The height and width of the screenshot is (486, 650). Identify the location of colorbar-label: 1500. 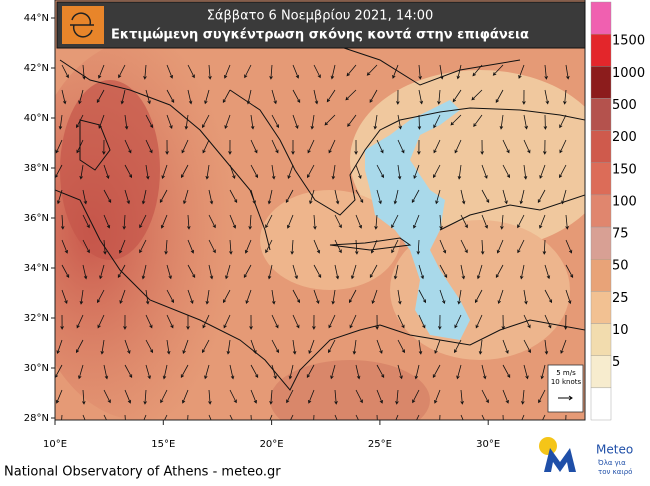
(628, 41).